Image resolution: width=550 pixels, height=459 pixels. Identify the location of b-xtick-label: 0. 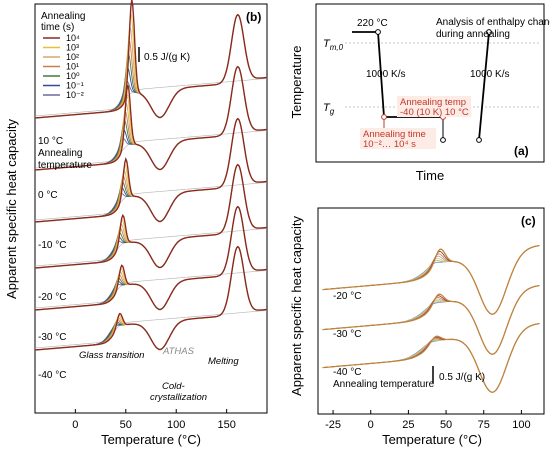
(75, 425).